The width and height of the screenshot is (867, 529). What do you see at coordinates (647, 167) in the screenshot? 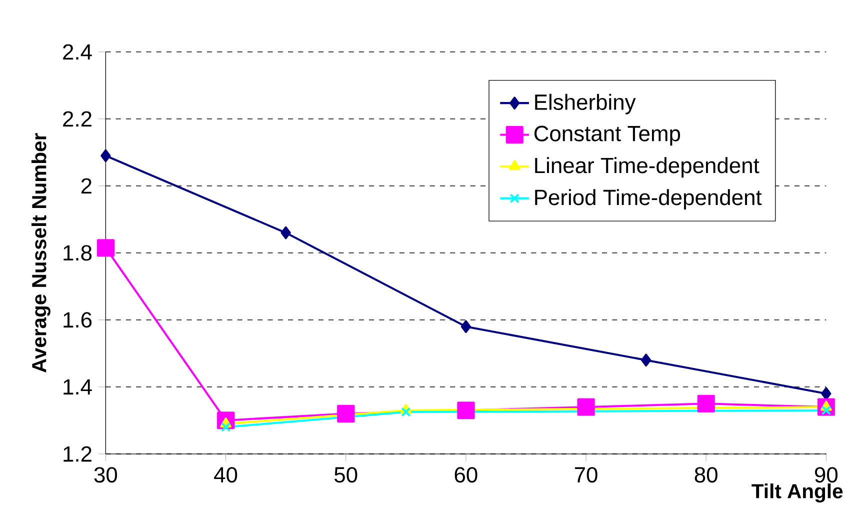
I see `legend-label: Linear Time-dependent` at bounding box center [647, 167].